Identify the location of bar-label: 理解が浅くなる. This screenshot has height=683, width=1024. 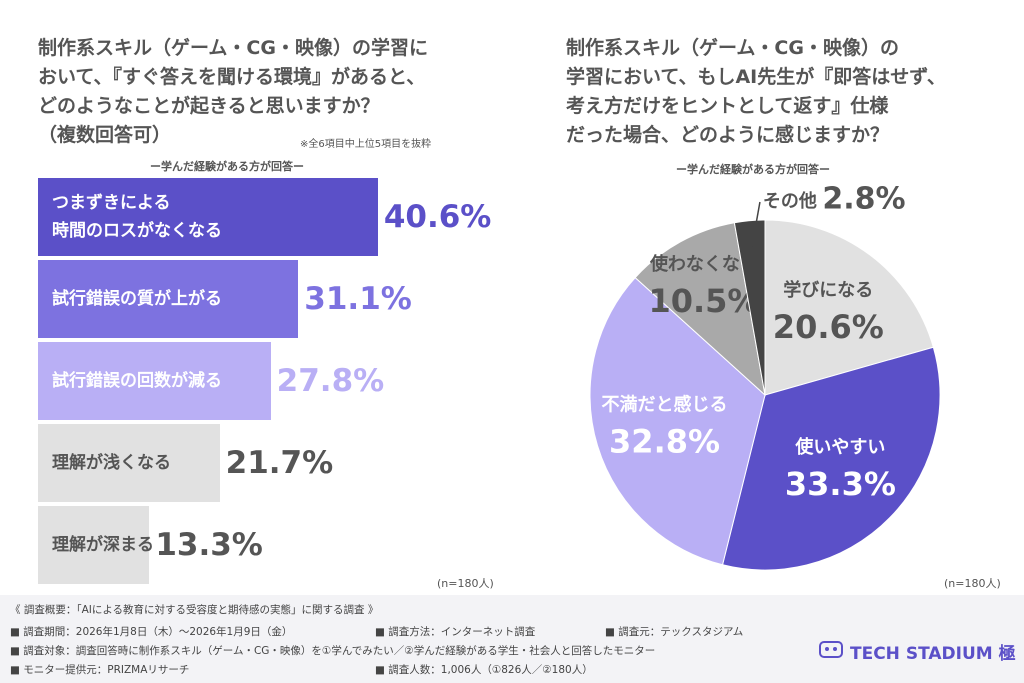
(111, 463).